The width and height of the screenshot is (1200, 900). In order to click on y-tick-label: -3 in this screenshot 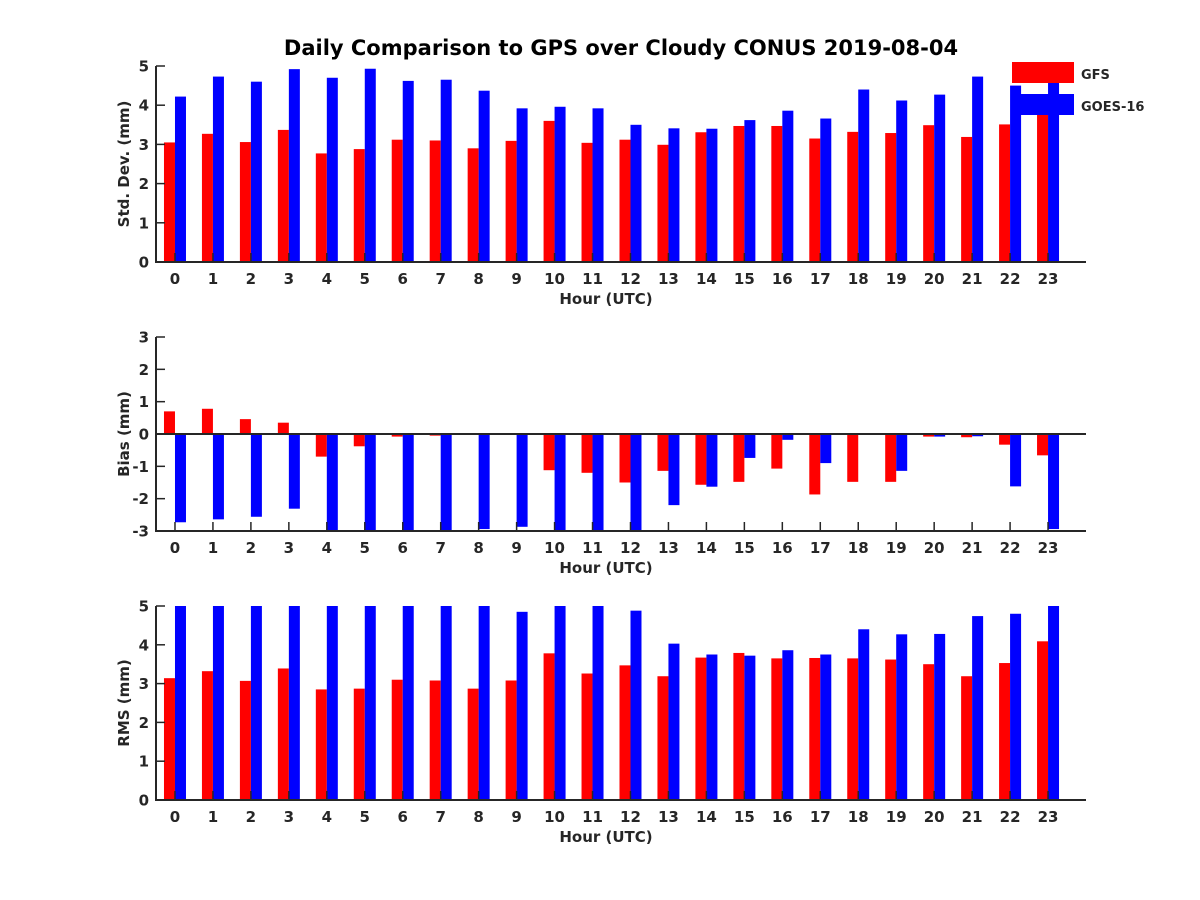, I will do `click(140, 532)`.